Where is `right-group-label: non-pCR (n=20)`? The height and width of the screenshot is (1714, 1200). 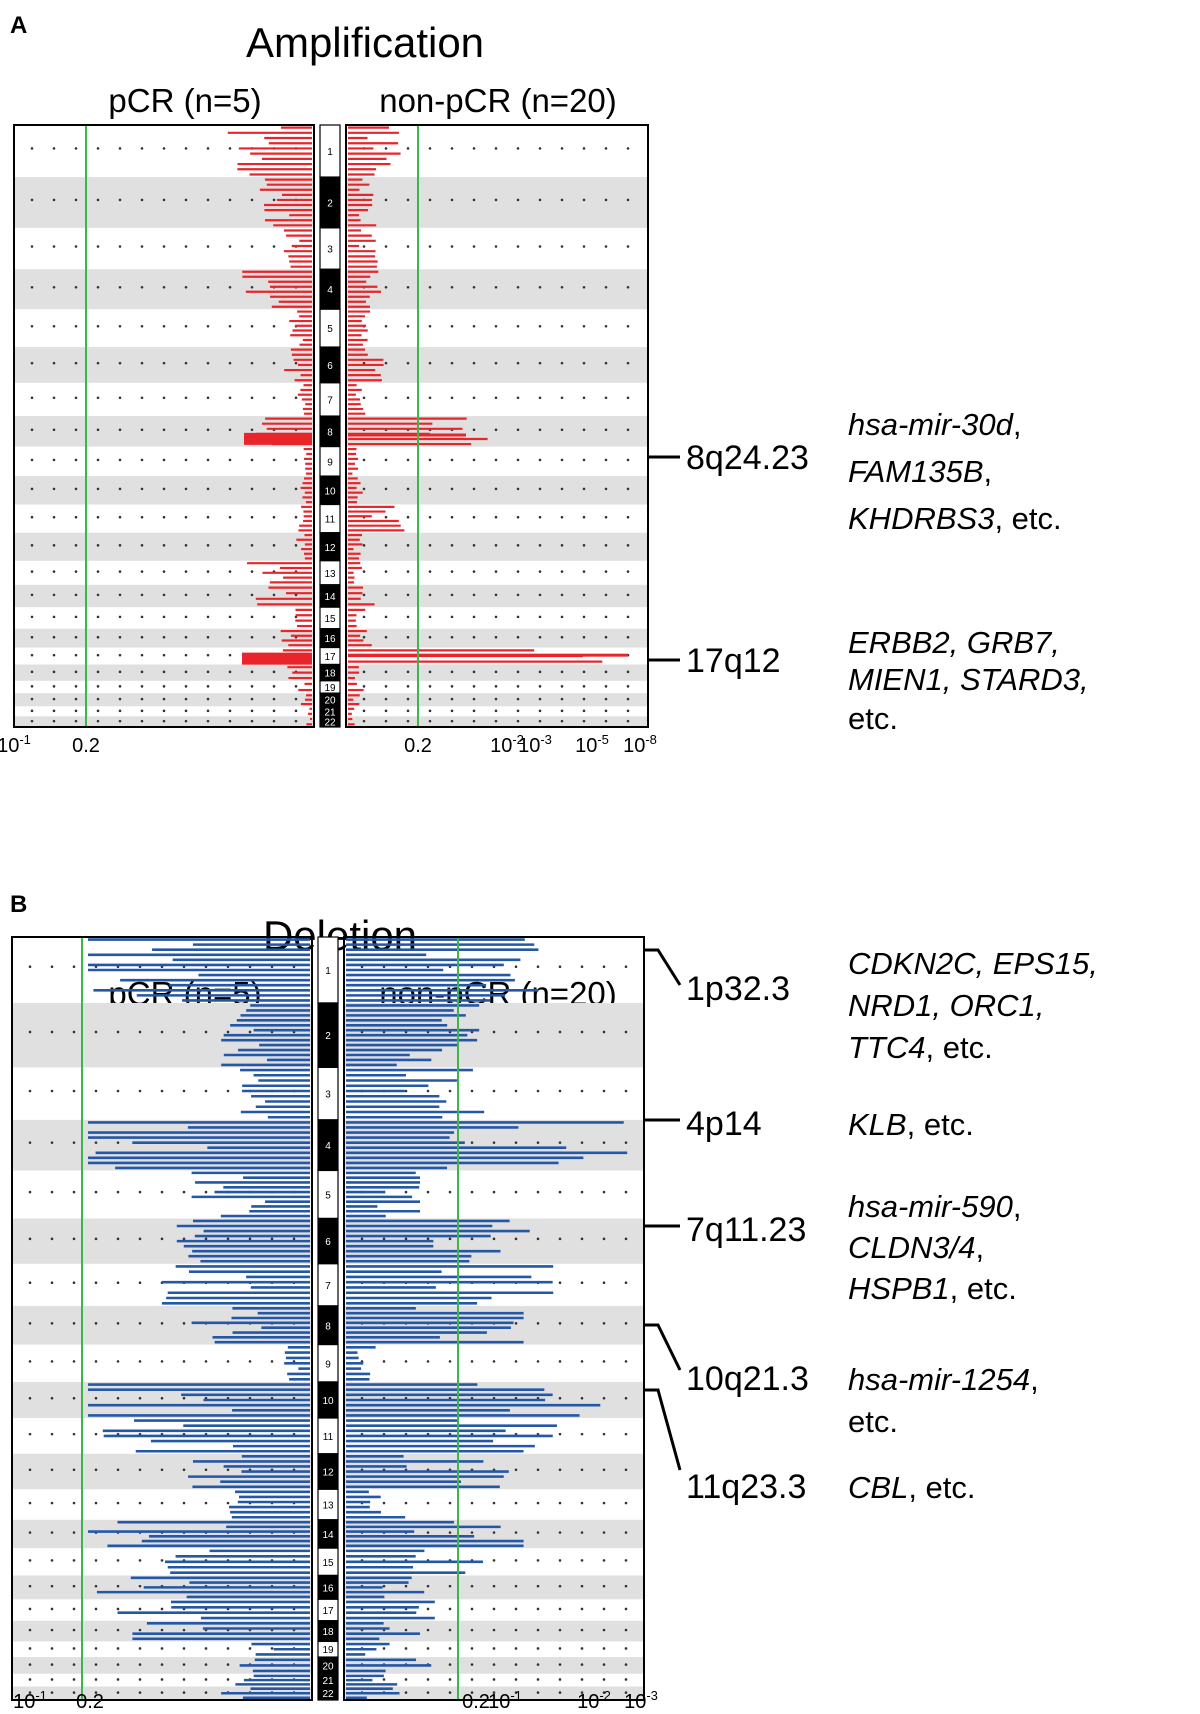
right-group-label: non-pCR (n=20) is located at coordinates (498, 100).